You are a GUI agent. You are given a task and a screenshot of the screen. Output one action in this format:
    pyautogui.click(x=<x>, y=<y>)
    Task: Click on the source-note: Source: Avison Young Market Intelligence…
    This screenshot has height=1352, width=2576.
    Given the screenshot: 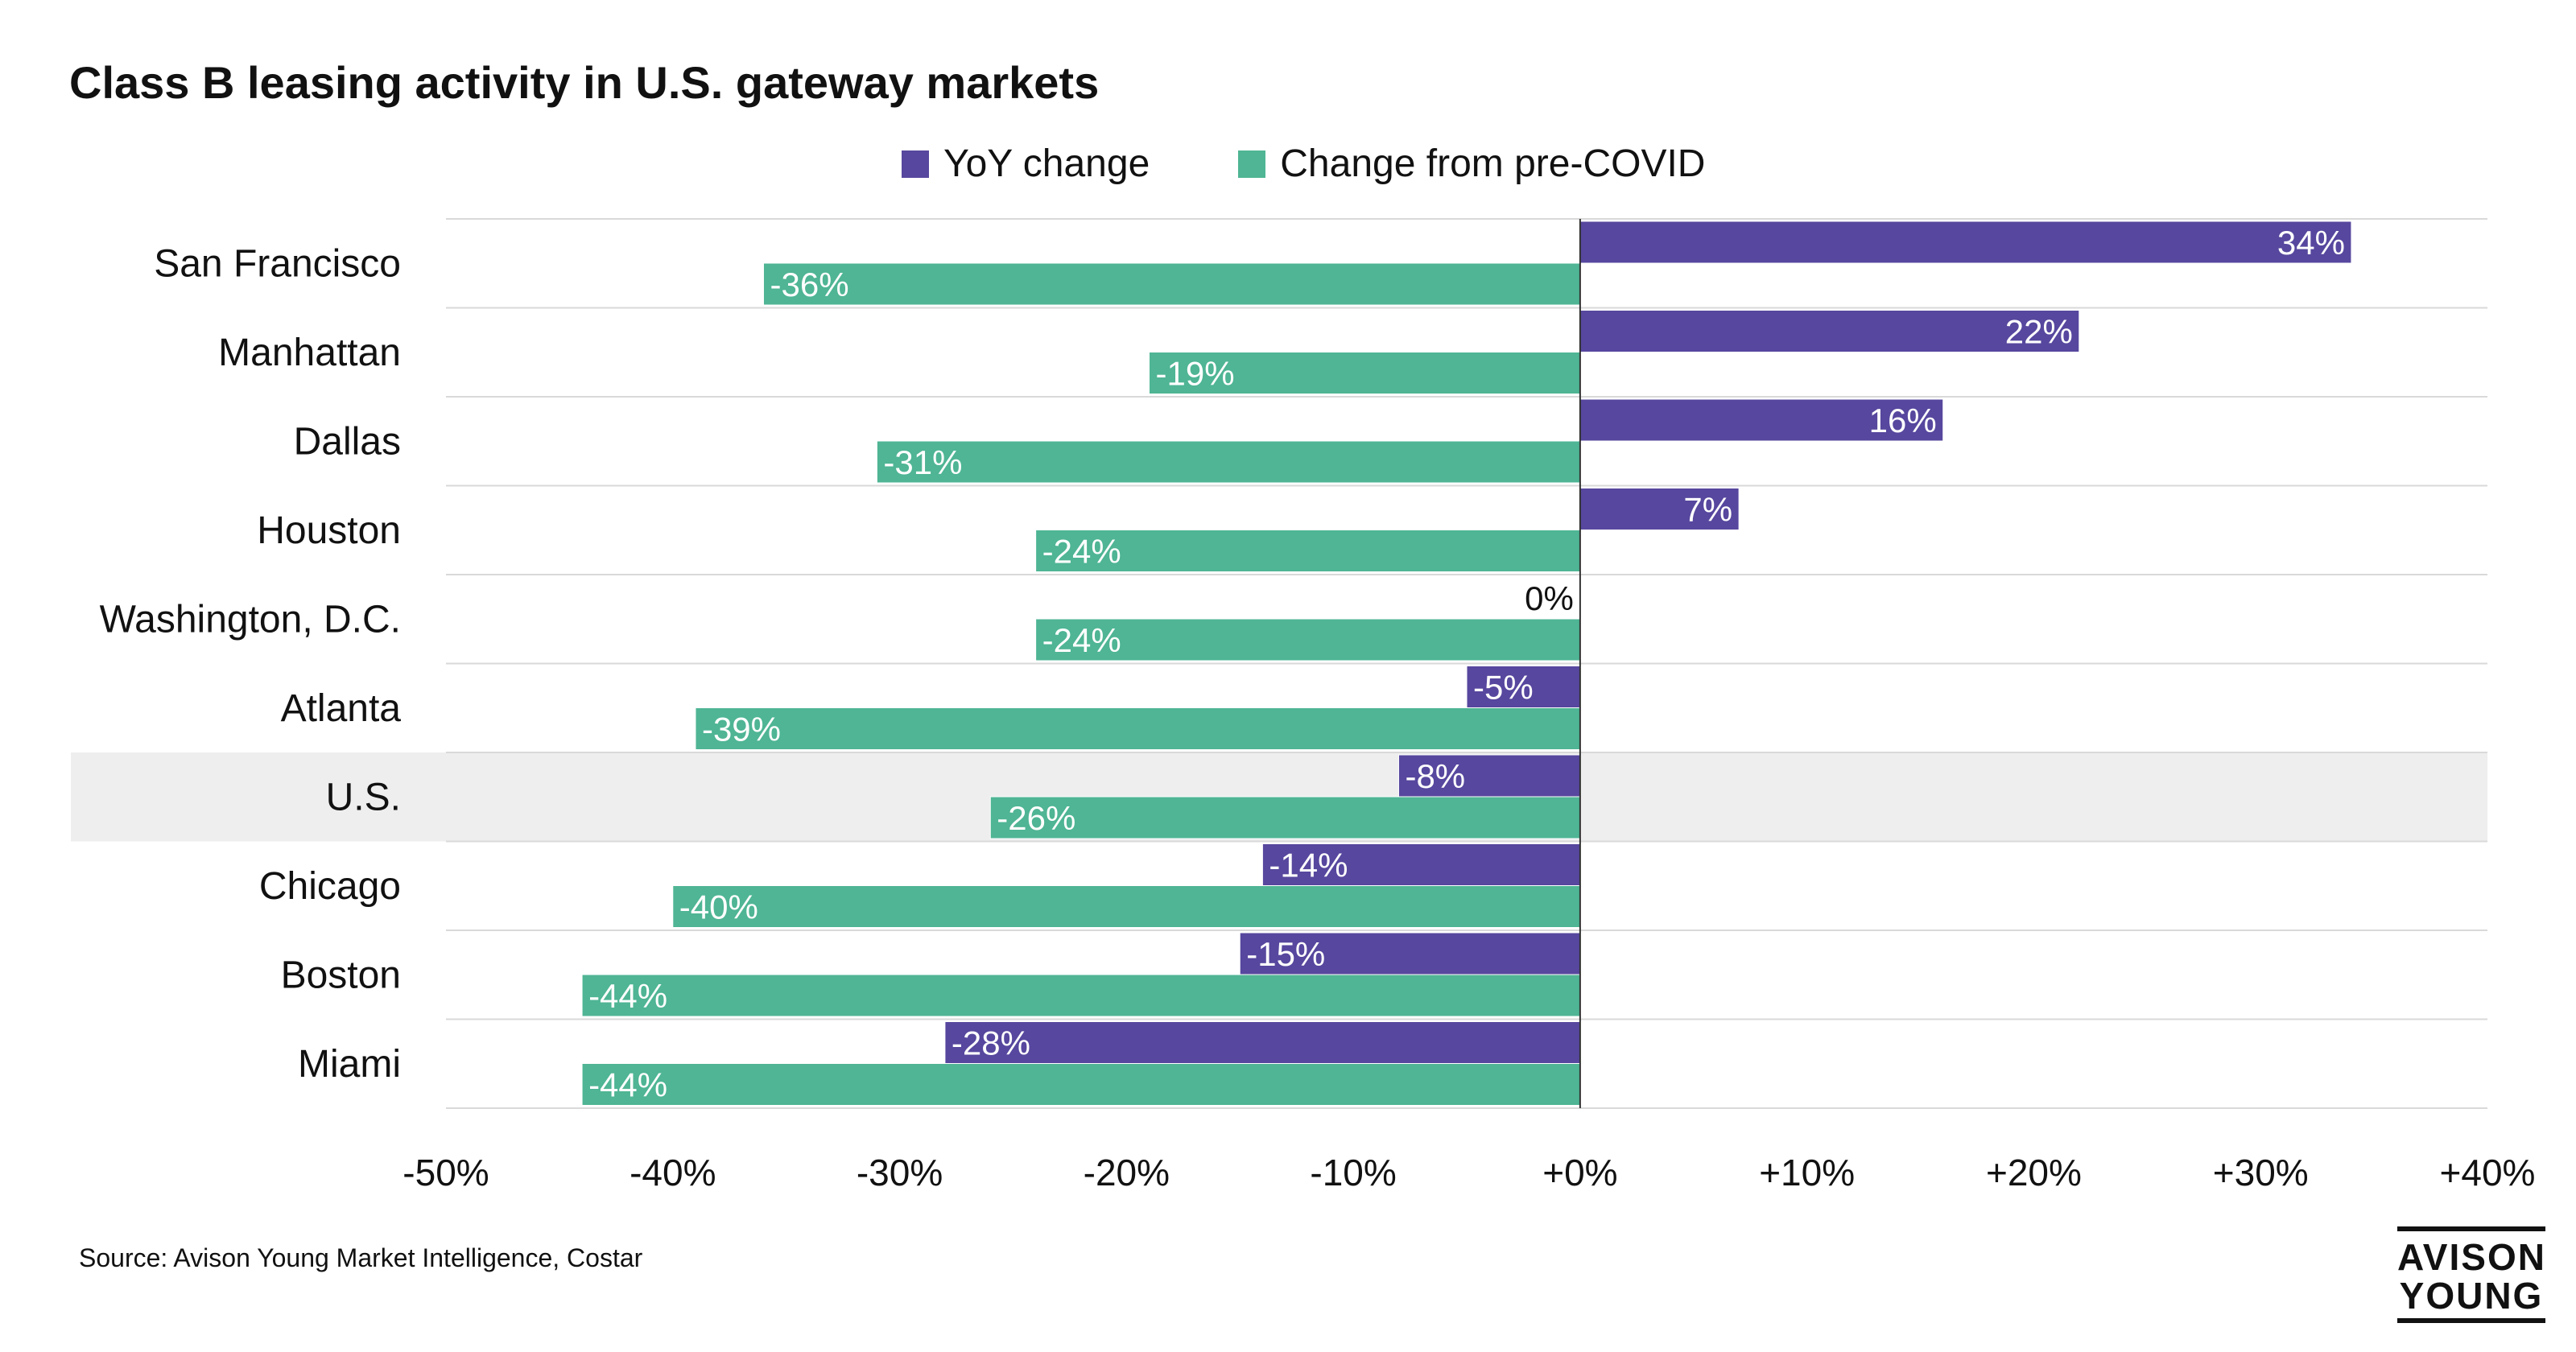 What is the action you would take?
    pyautogui.click(x=361, y=1257)
    